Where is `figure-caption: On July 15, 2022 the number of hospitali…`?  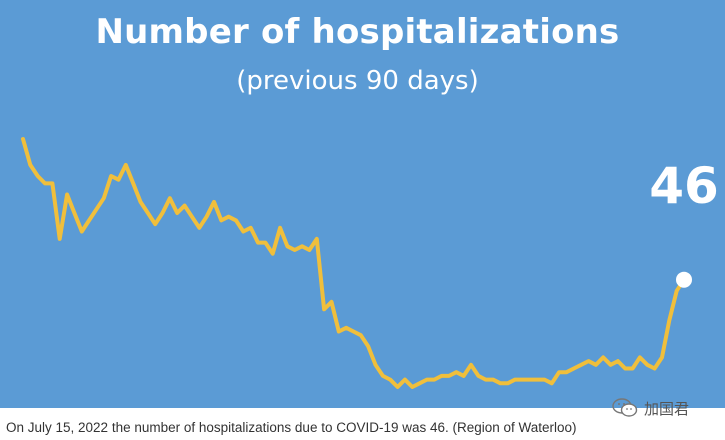
figure-caption: On July 15, 2022 the number of hospitali… is located at coordinates (291, 427).